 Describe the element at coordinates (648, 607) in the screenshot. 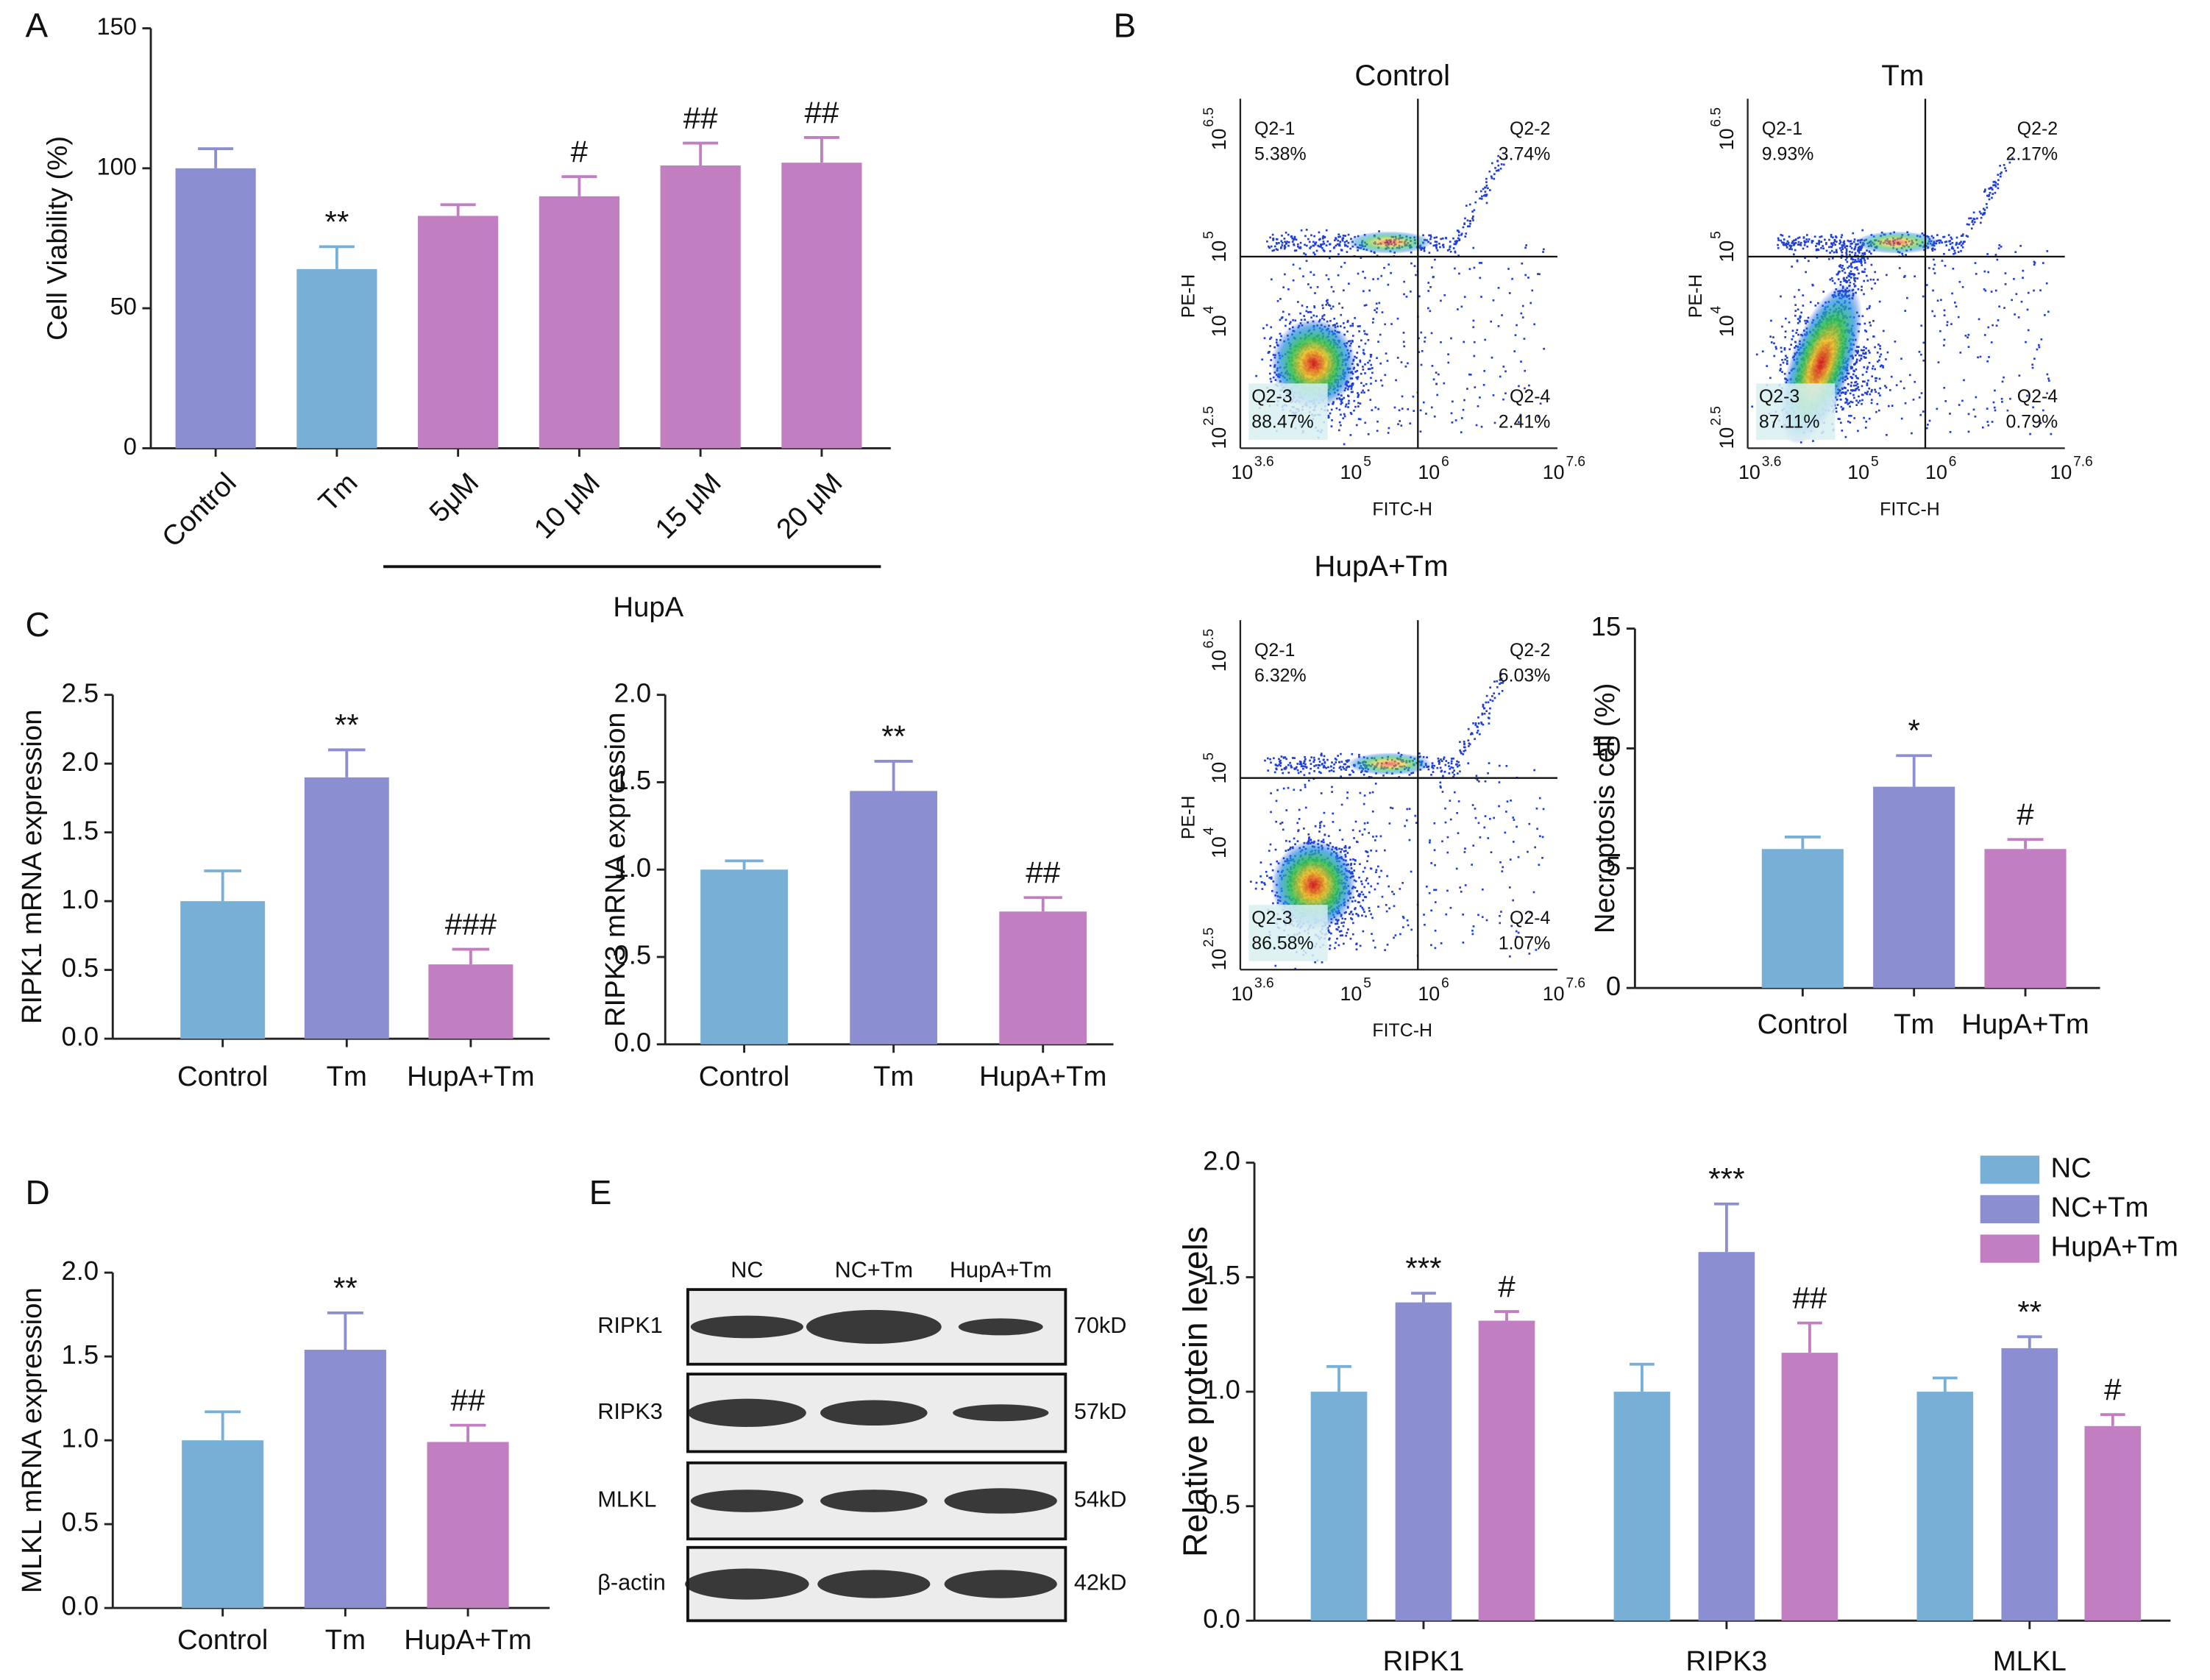

I see `group-label: HupA` at that location.